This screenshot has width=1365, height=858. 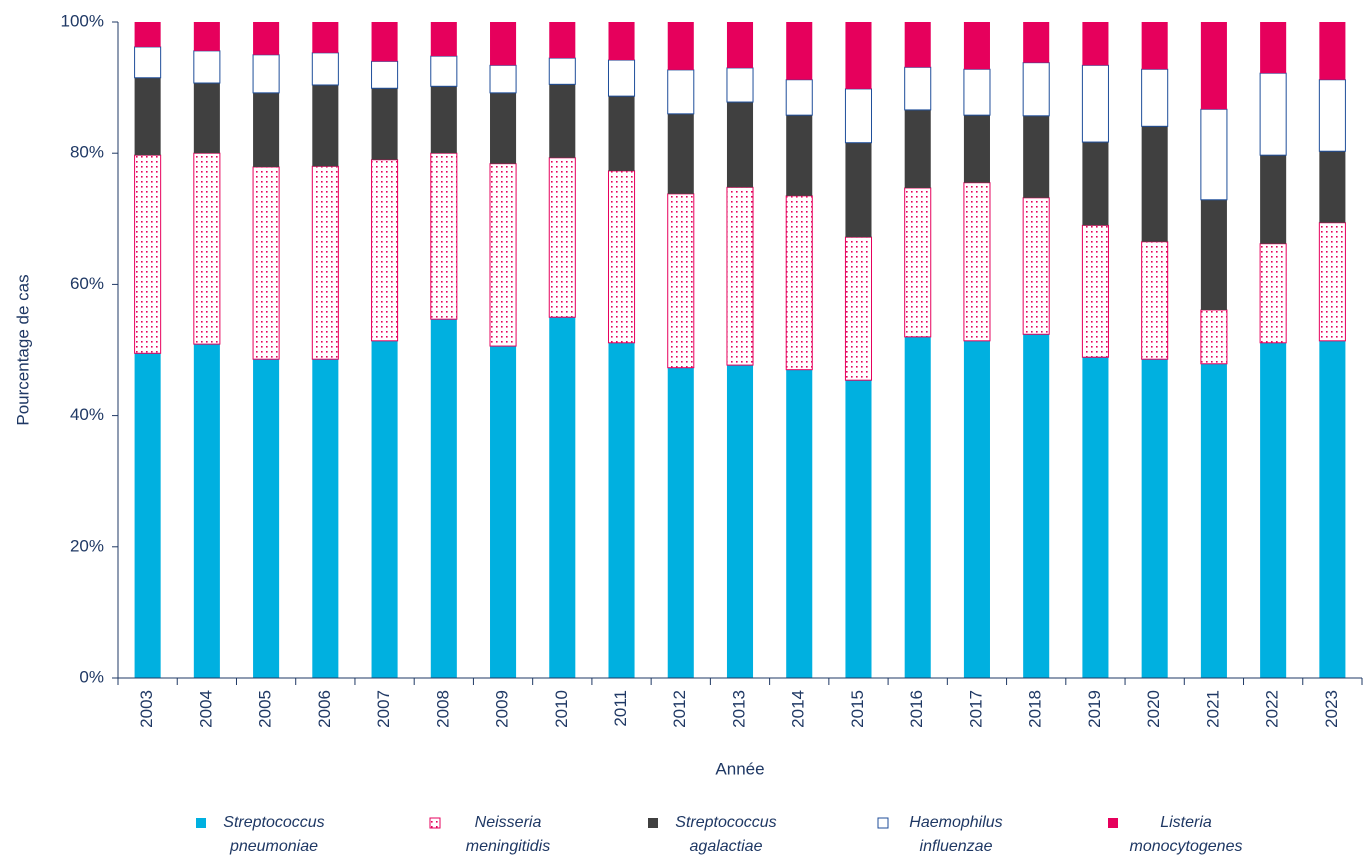 What do you see at coordinates (91, 676) in the screenshot?
I see `y-tick-label: 0%` at bounding box center [91, 676].